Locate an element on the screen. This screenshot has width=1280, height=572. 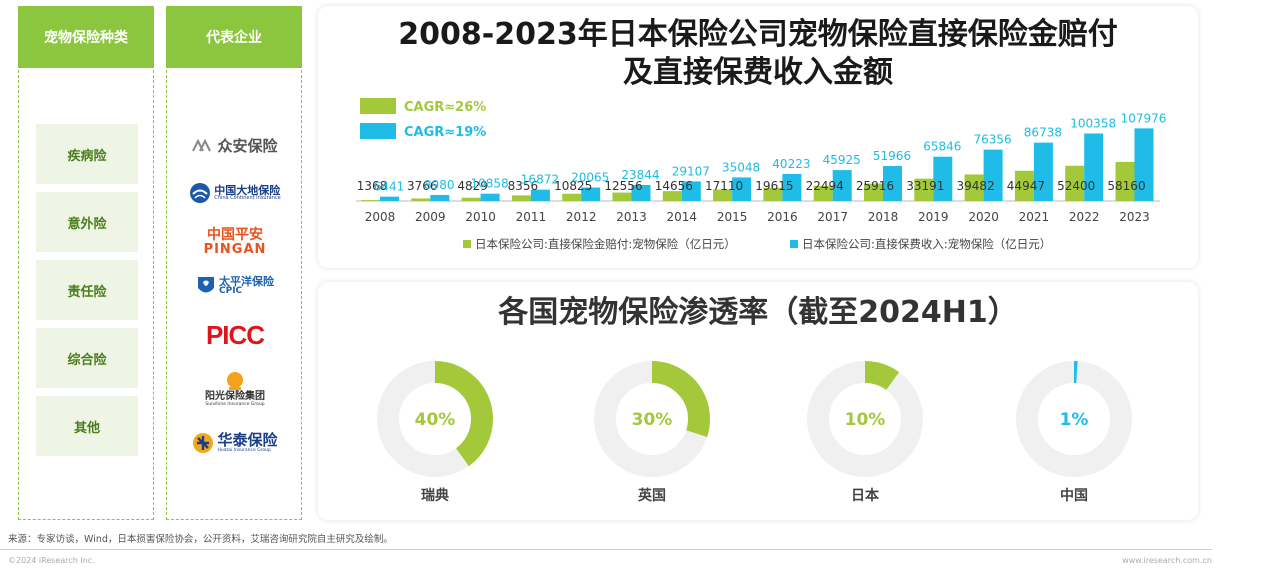
bar-premium-2022 is located at coordinates (1094, 167).